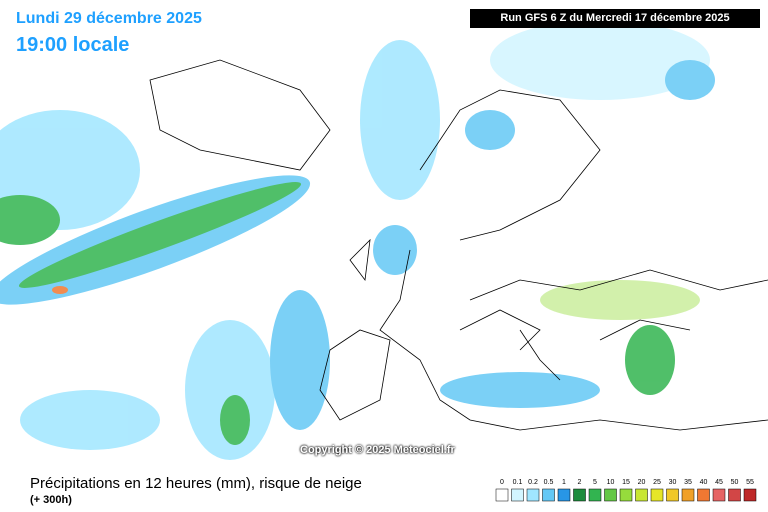 This screenshot has height=512, width=768. I want to click on legend-label: 45, so click(719, 482).